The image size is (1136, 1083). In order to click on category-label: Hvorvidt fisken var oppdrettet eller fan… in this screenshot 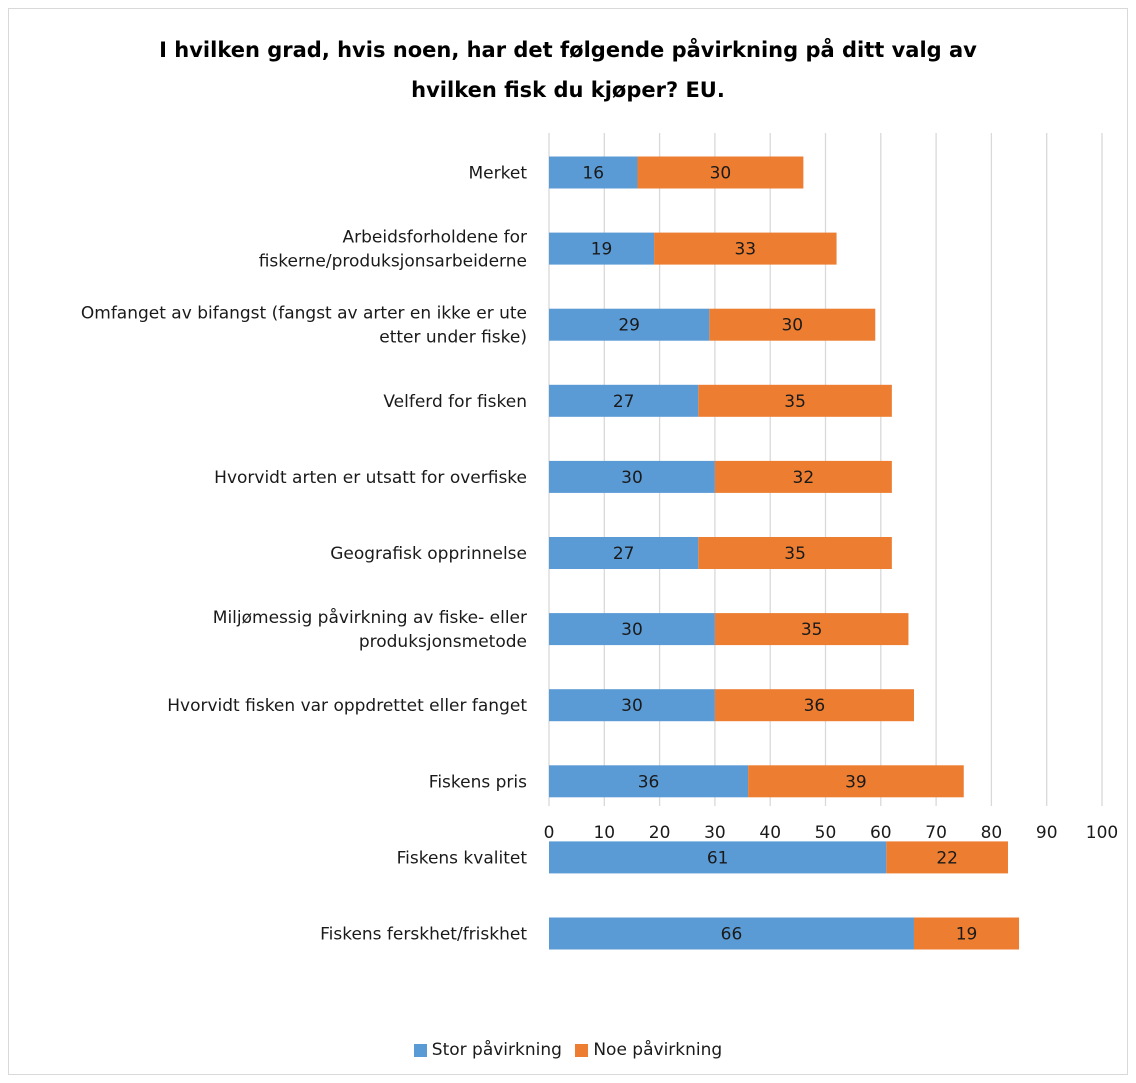, I will do `click(347, 706)`.